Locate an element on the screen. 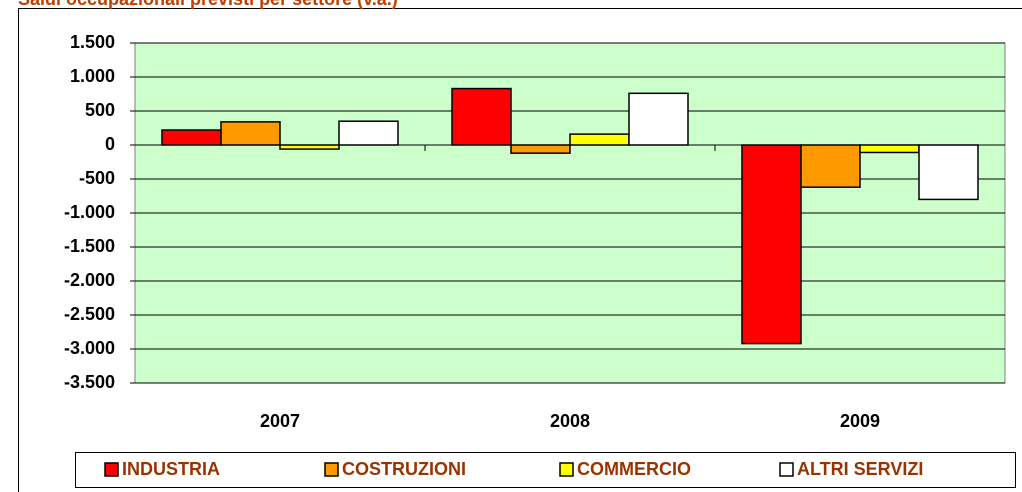 The image size is (1022, 492). x-tick-label: 2008 is located at coordinates (570, 421).